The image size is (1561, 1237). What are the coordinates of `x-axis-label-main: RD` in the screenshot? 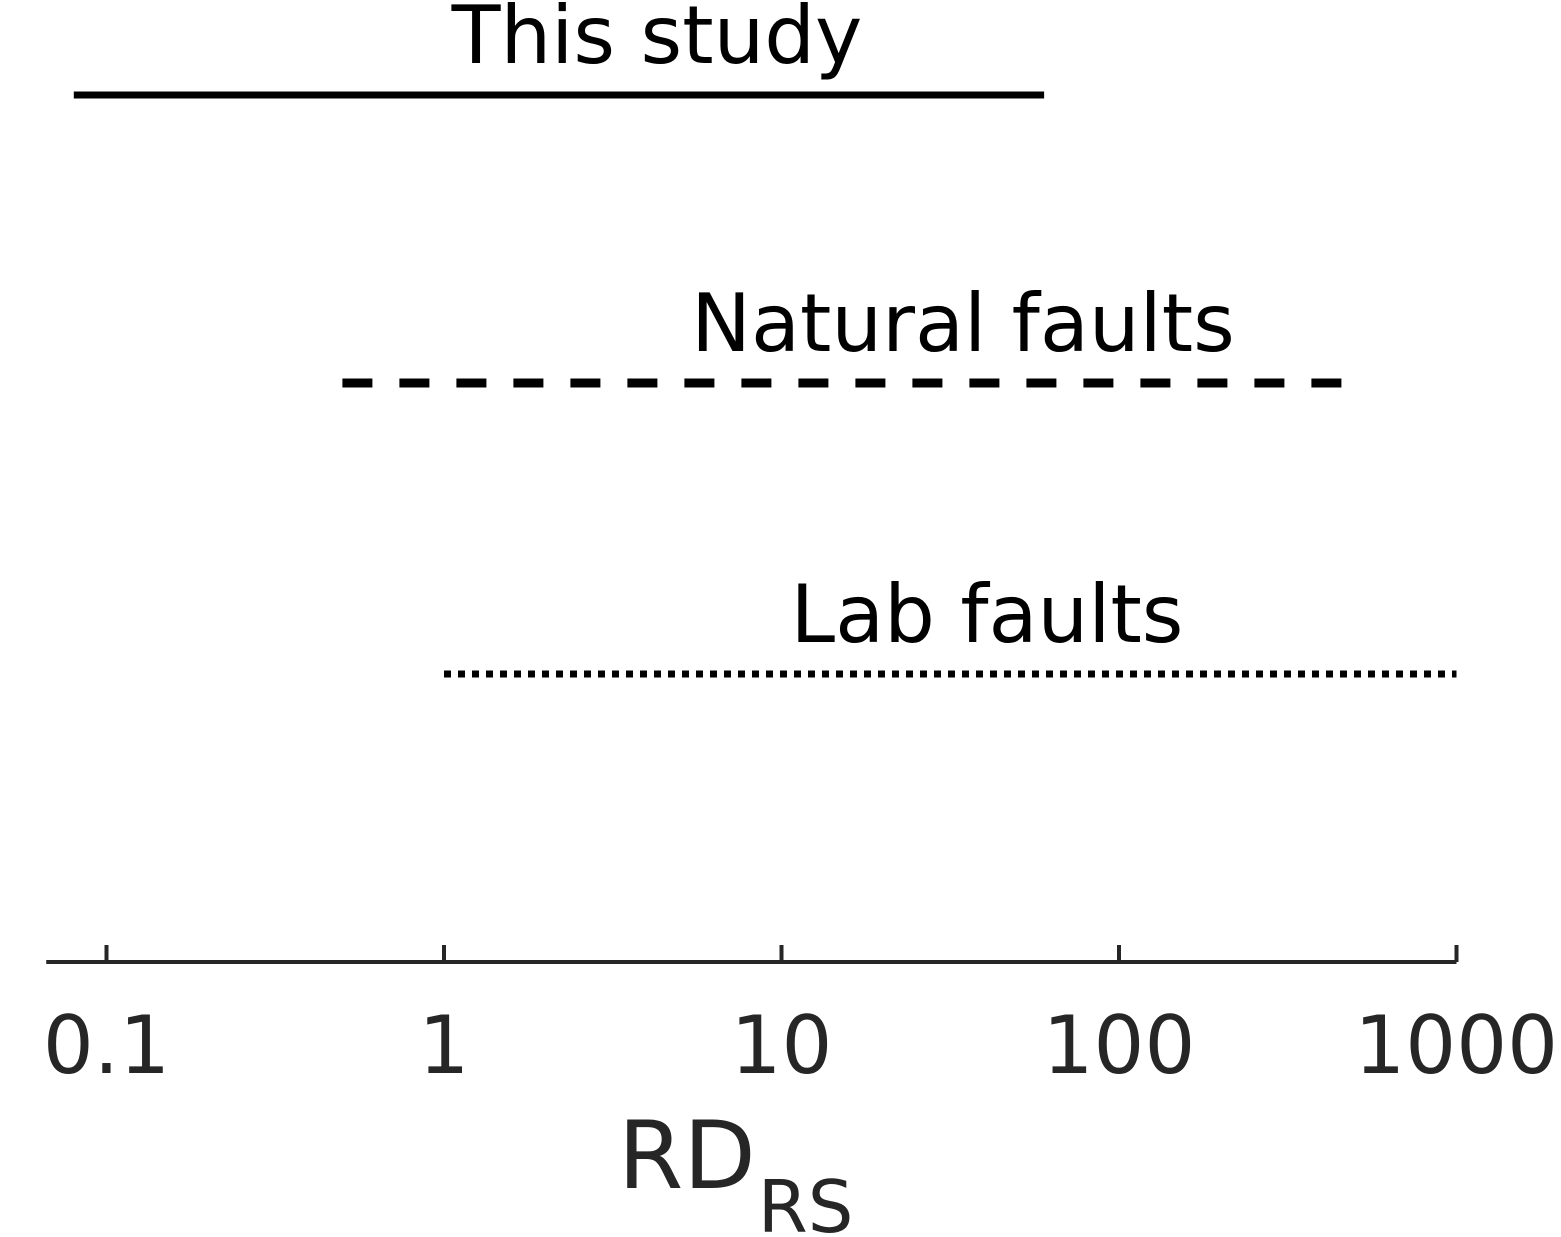 It's located at (687, 1156).